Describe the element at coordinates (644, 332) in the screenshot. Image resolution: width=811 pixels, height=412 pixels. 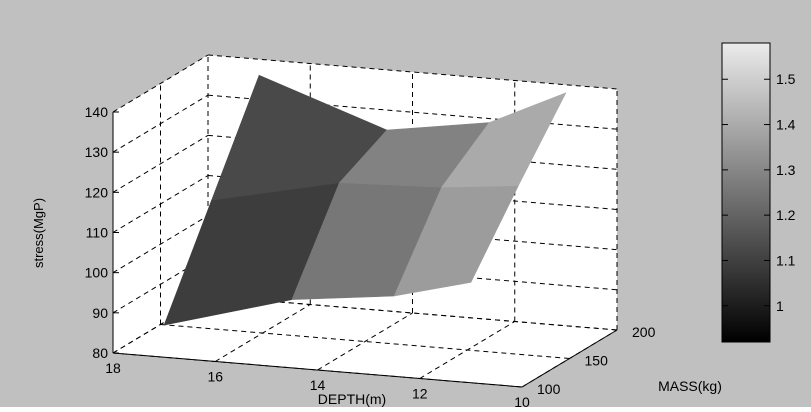
I see `y-tick-label: 200` at that location.